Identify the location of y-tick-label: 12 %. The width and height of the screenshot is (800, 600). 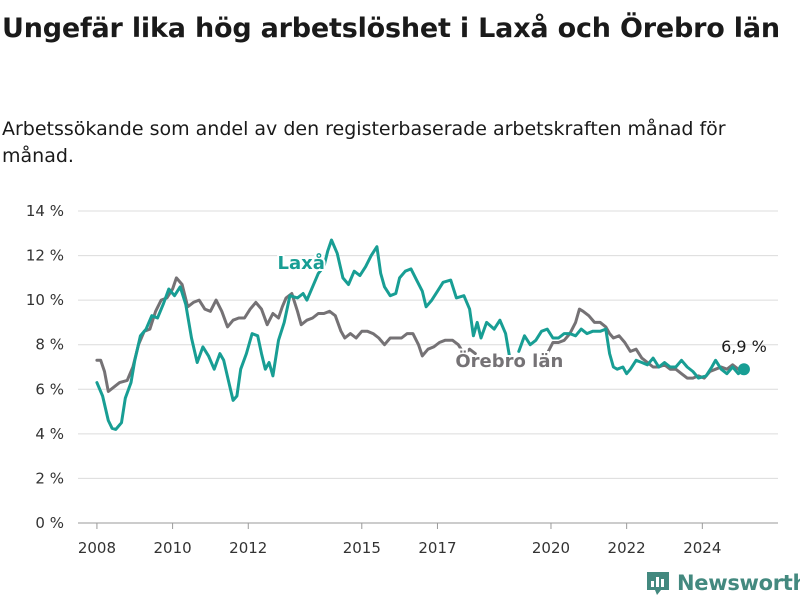
(45, 256).